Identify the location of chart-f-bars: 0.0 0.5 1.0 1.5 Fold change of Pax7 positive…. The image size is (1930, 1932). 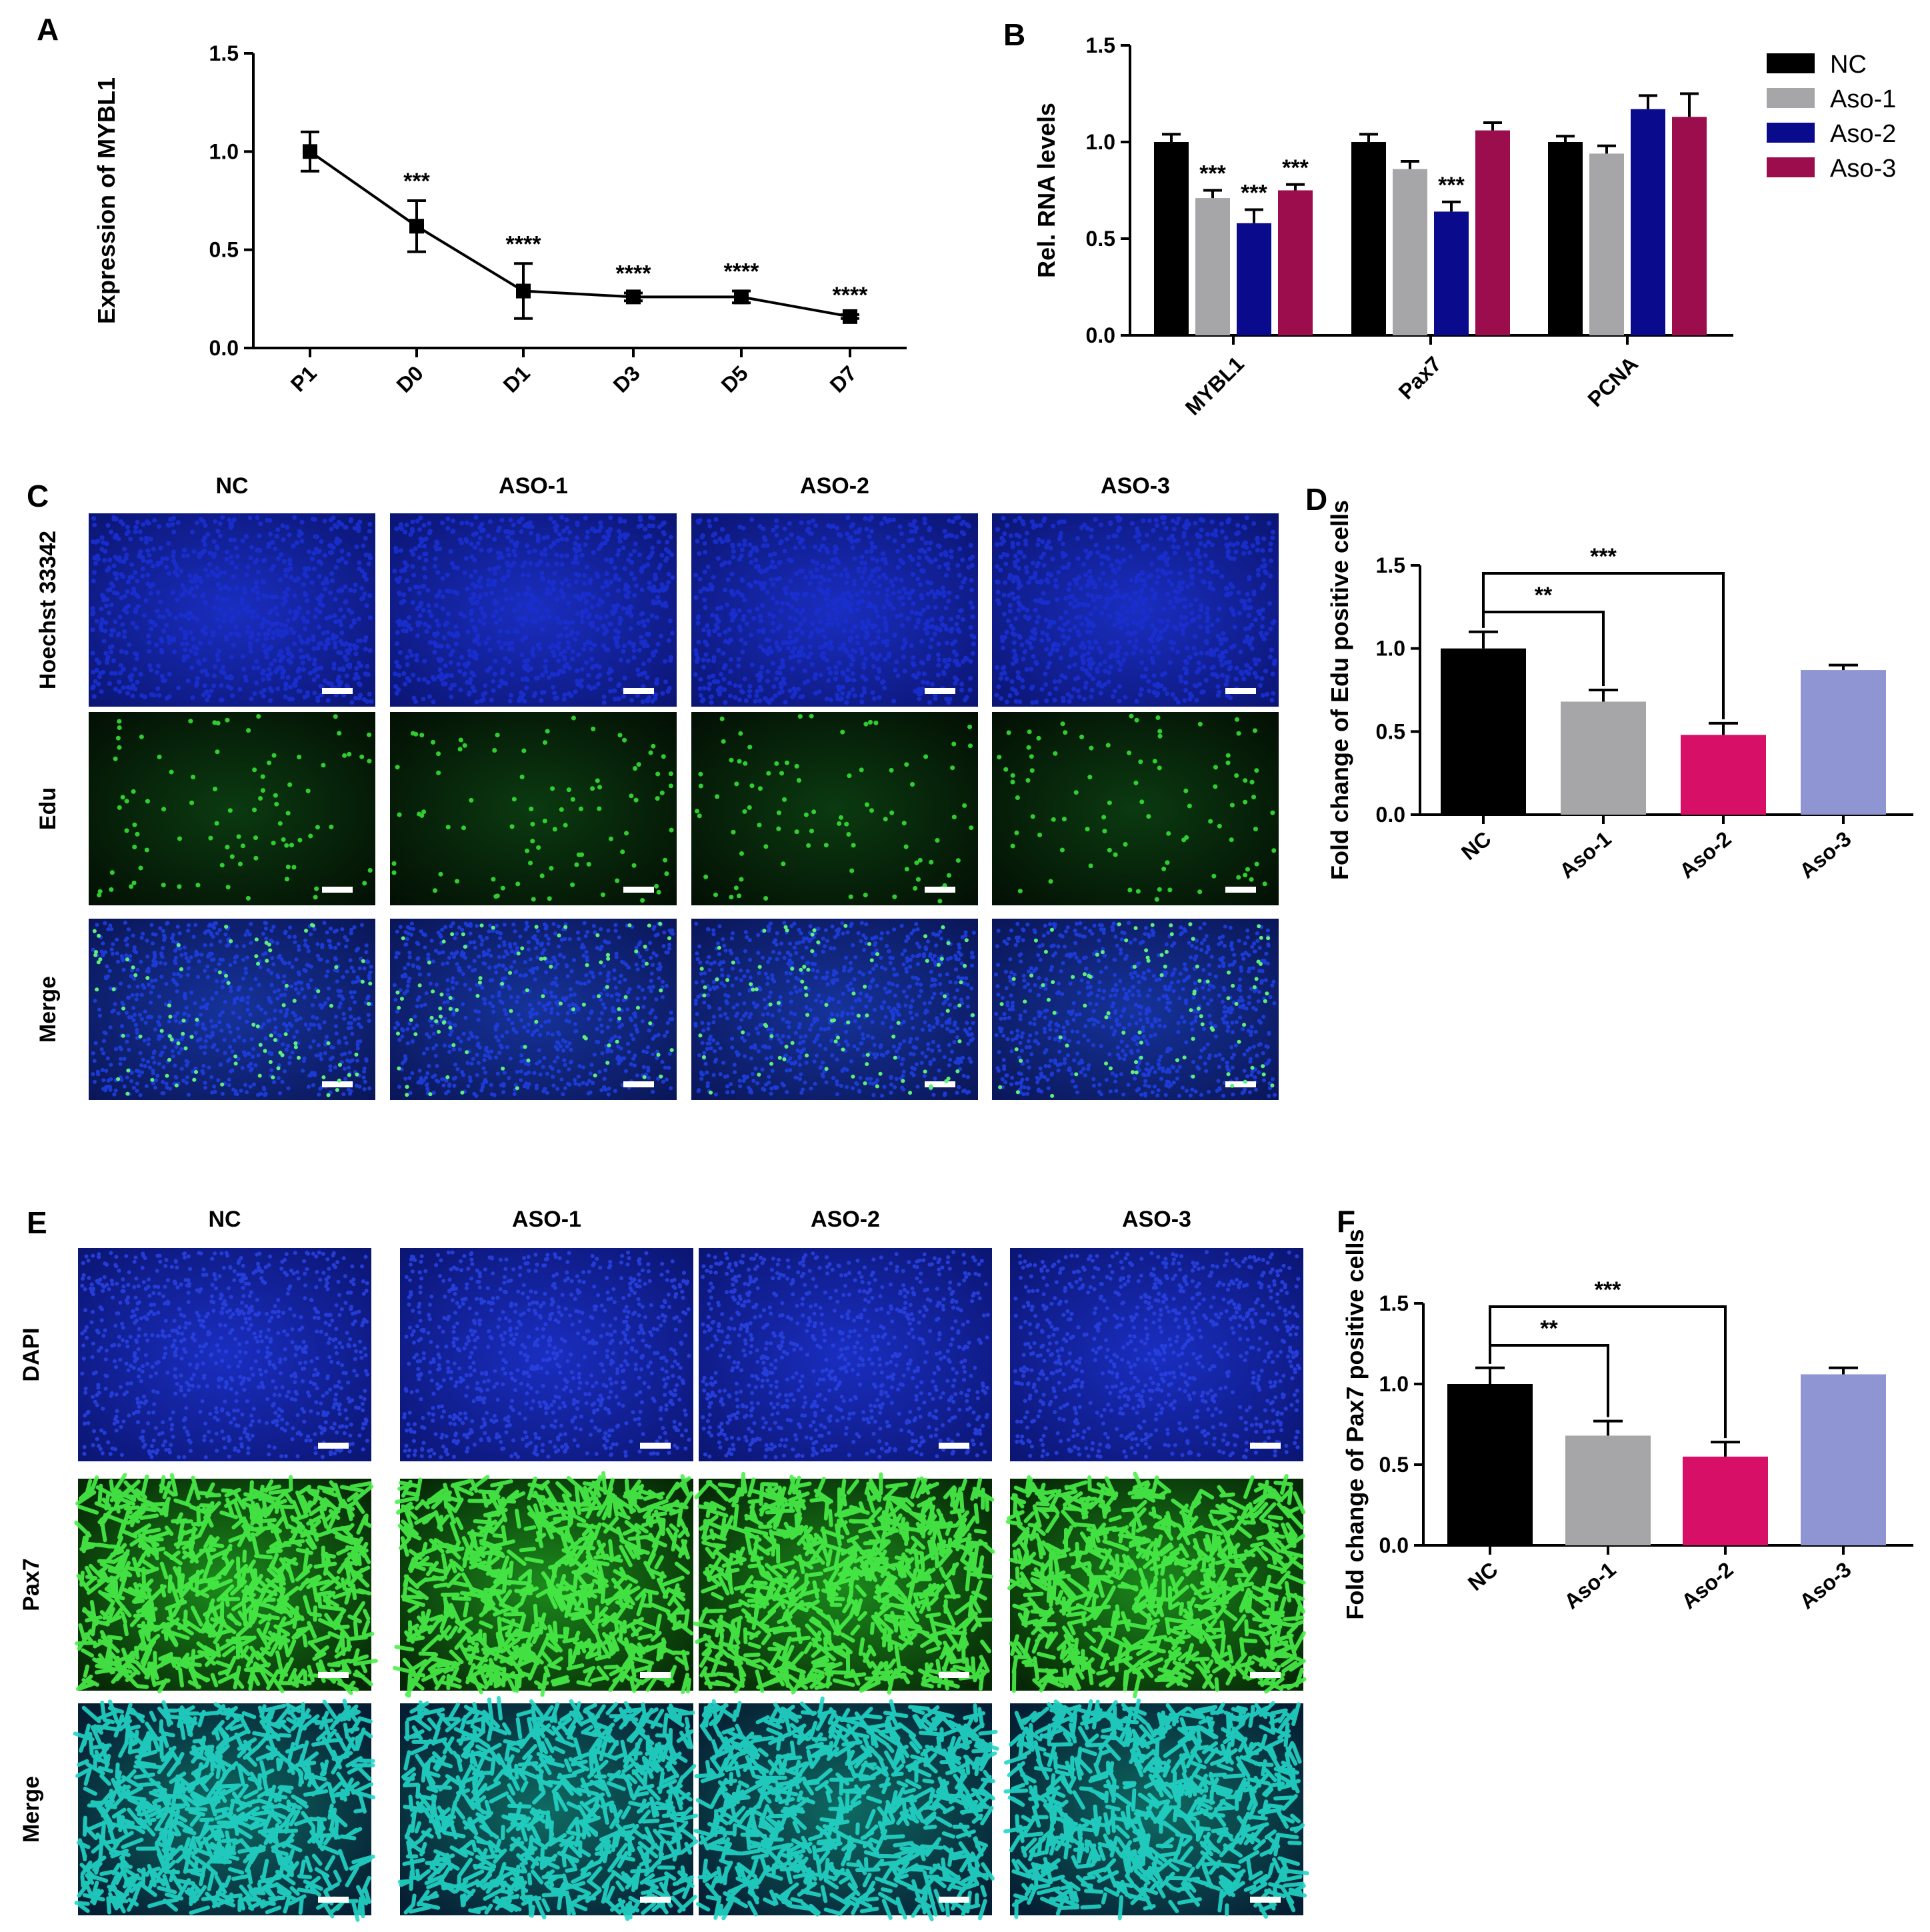
(1627, 1424).